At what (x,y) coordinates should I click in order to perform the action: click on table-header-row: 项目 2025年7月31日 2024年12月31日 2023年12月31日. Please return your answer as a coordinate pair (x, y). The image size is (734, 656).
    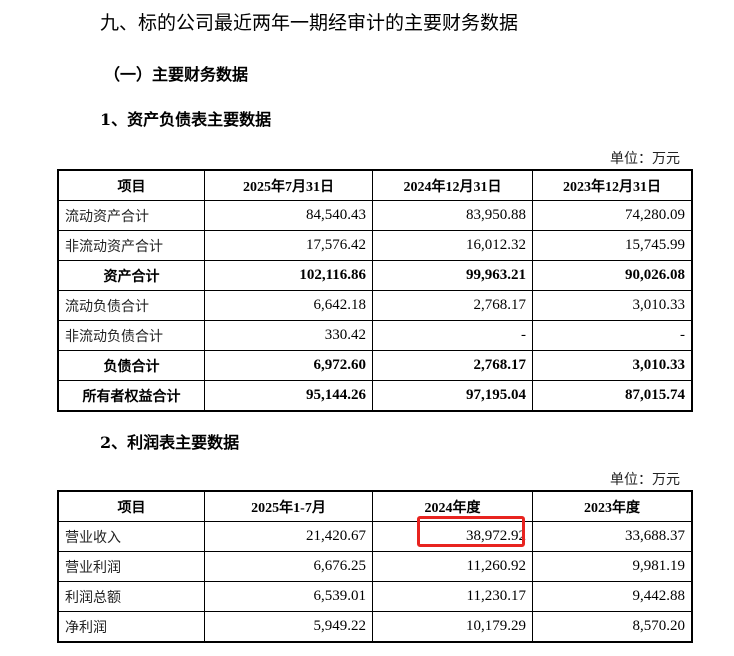
    Looking at the image, I should click on (375, 185).